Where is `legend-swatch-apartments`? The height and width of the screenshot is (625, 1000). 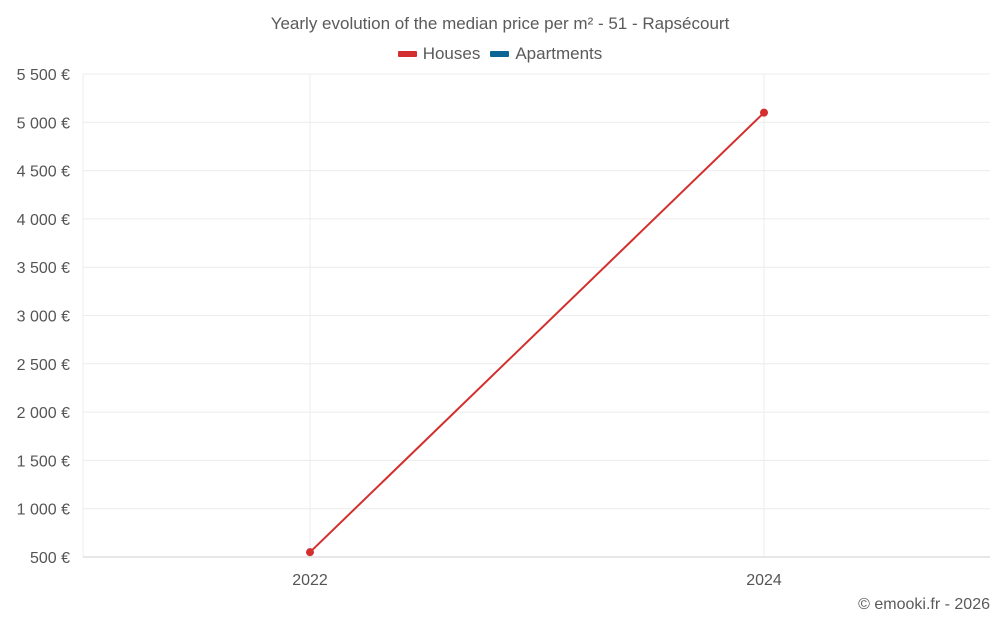 legend-swatch-apartments is located at coordinates (500, 54).